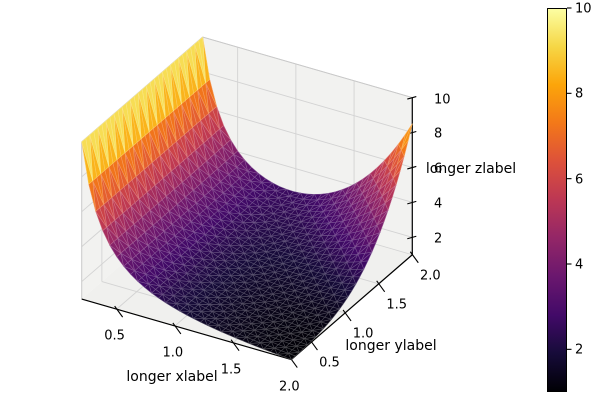  Describe the element at coordinates (397, 305) in the screenshot. I see `y-tick-label: 1.5` at that location.